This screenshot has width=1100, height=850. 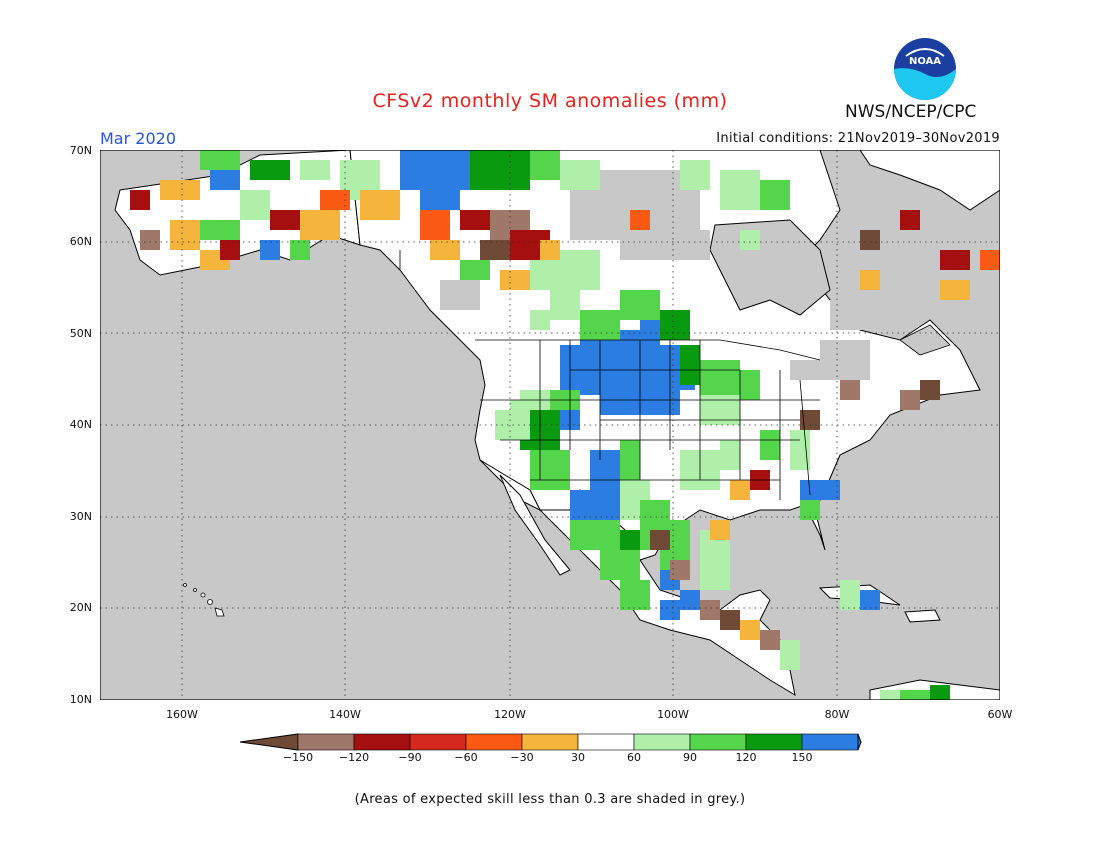 I want to click on colorbar-right-arrow, so click(x=859, y=742).